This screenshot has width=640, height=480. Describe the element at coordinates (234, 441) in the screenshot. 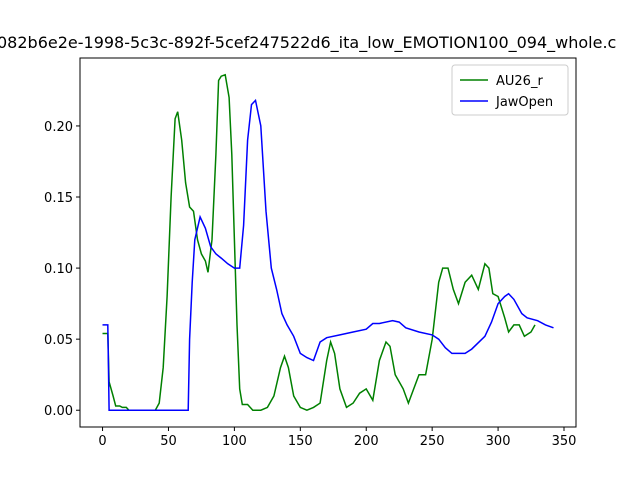

I see `x-tick-label: 100` at that location.